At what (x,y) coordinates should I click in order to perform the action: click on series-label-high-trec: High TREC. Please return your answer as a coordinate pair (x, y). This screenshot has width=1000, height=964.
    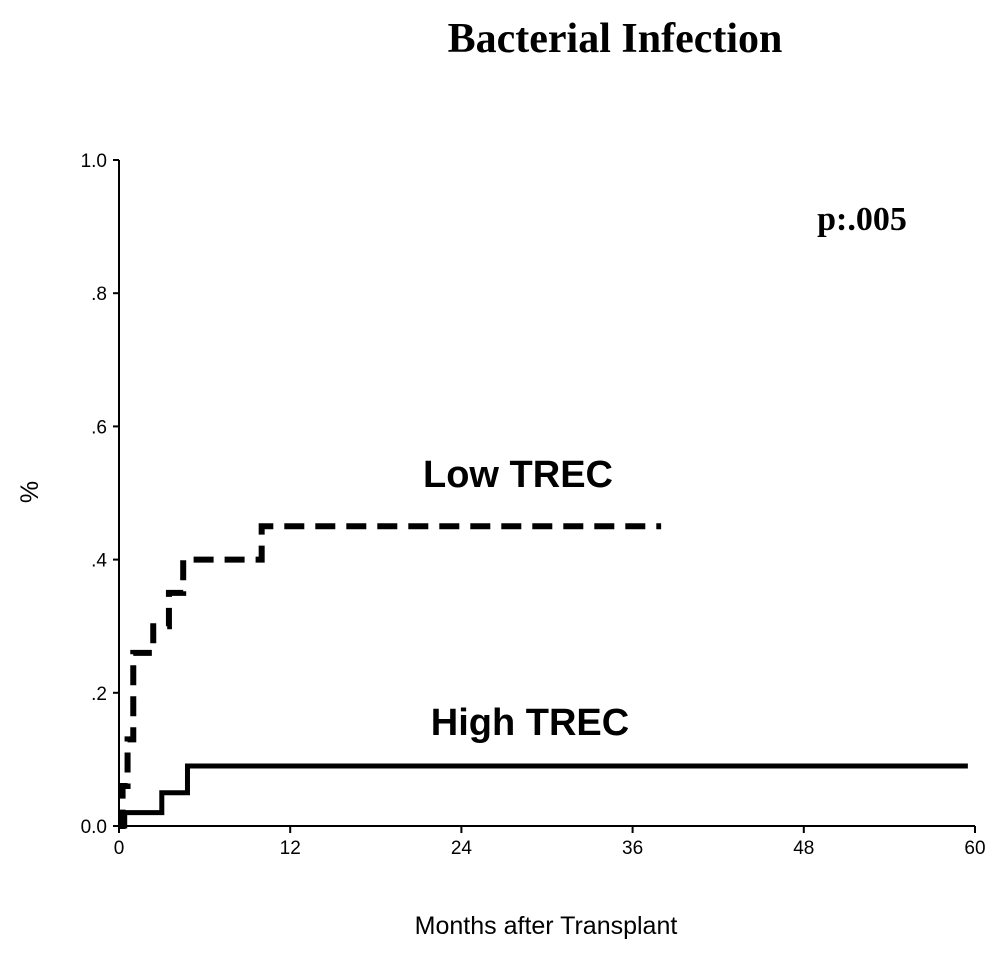
    Looking at the image, I should click on (530, 723).